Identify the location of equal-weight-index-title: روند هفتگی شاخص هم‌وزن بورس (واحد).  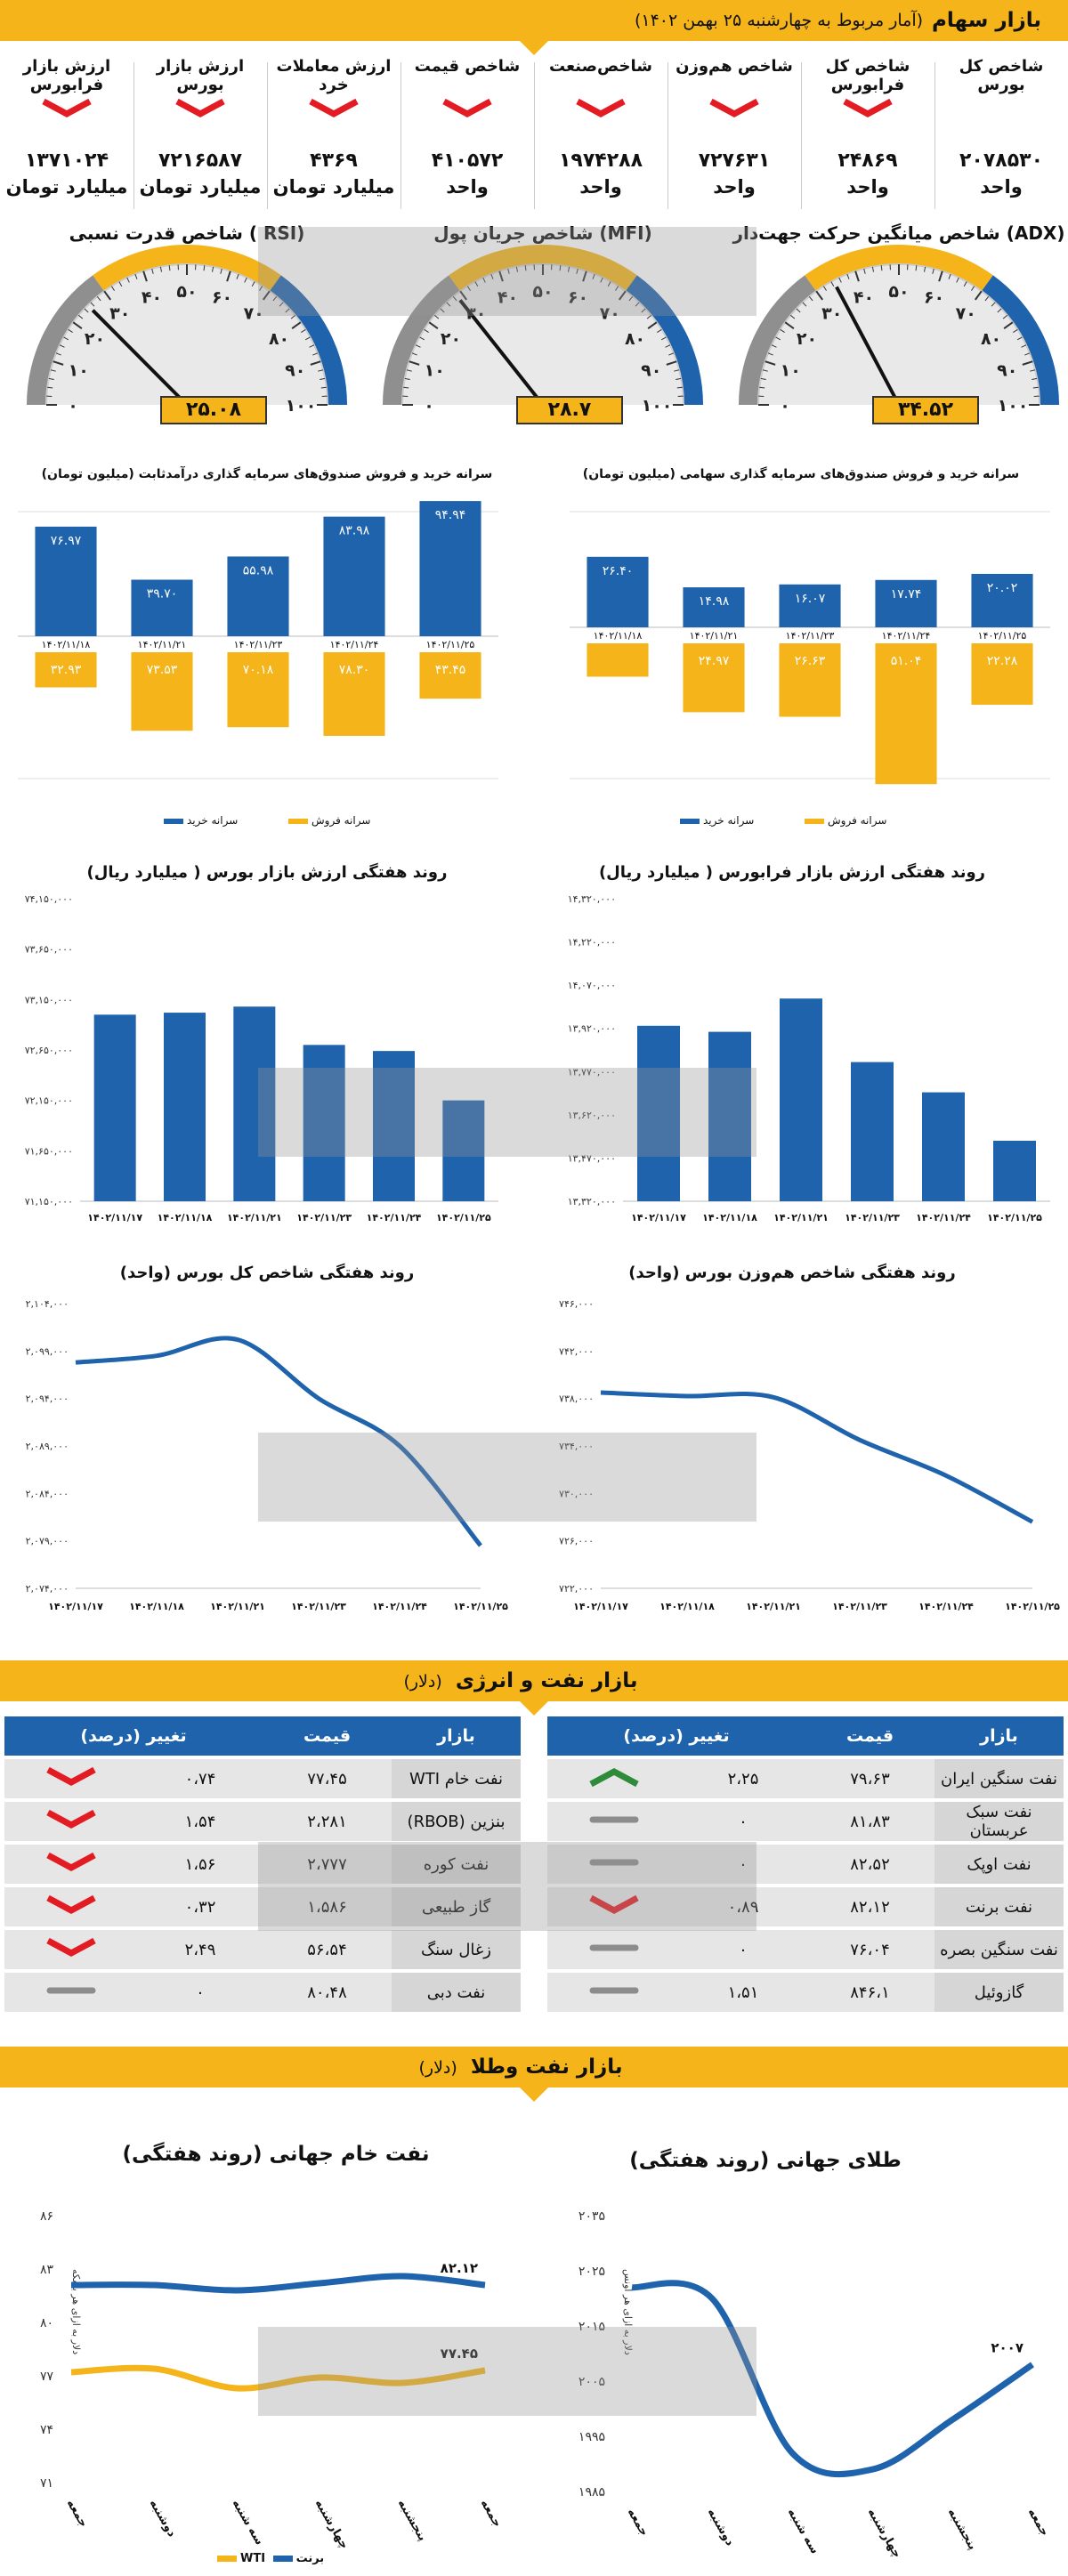
(792, 1273).